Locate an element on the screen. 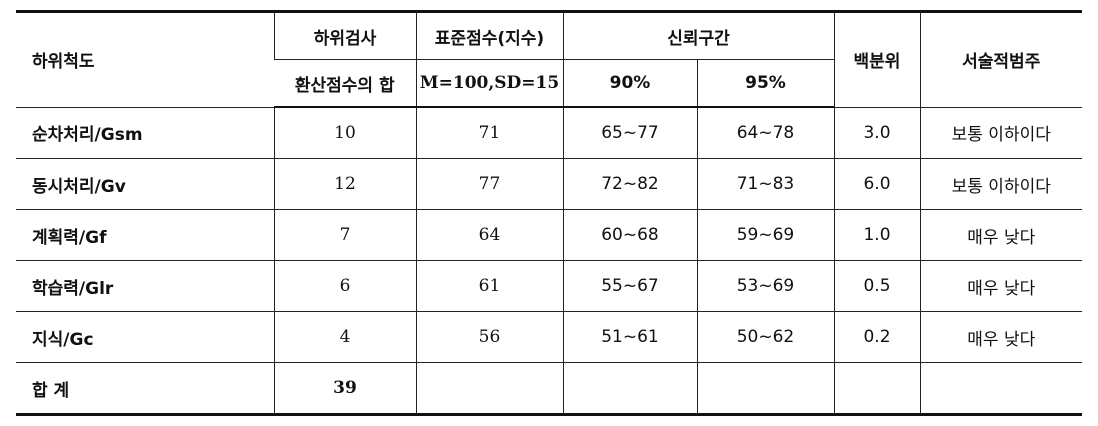  row-ci95: 59~69 is located at coordinates (765, 235).